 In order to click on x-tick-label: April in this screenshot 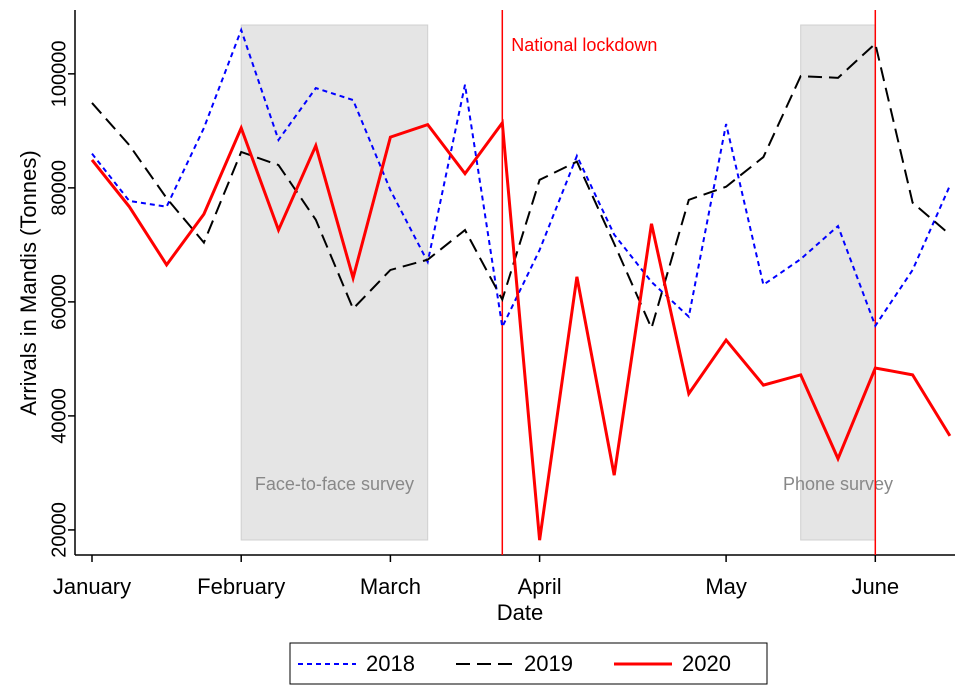, I will do `click(540, 586)`.